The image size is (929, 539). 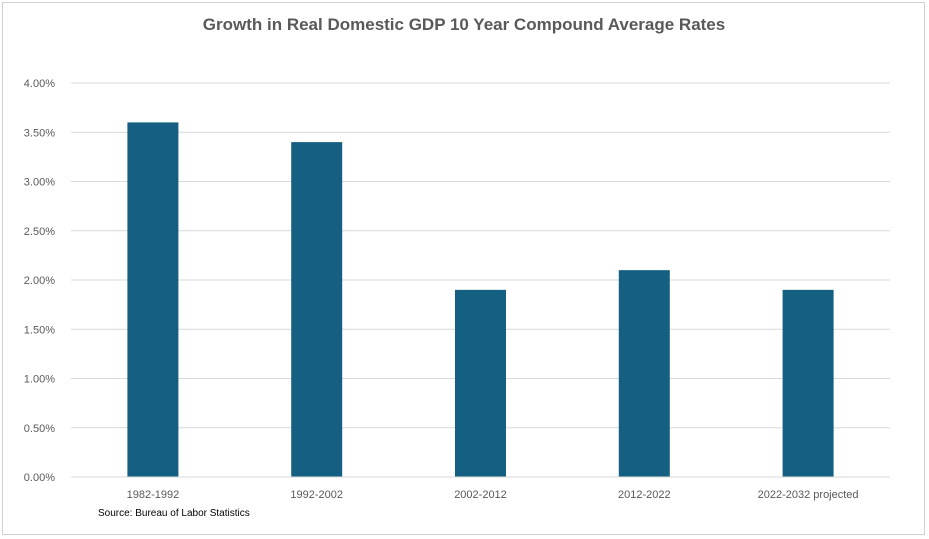 What do you see at coordinates (480, 495) in the screenshot?
I see `x-tick-label: 2002-2012` at bounding box center [480, 495].